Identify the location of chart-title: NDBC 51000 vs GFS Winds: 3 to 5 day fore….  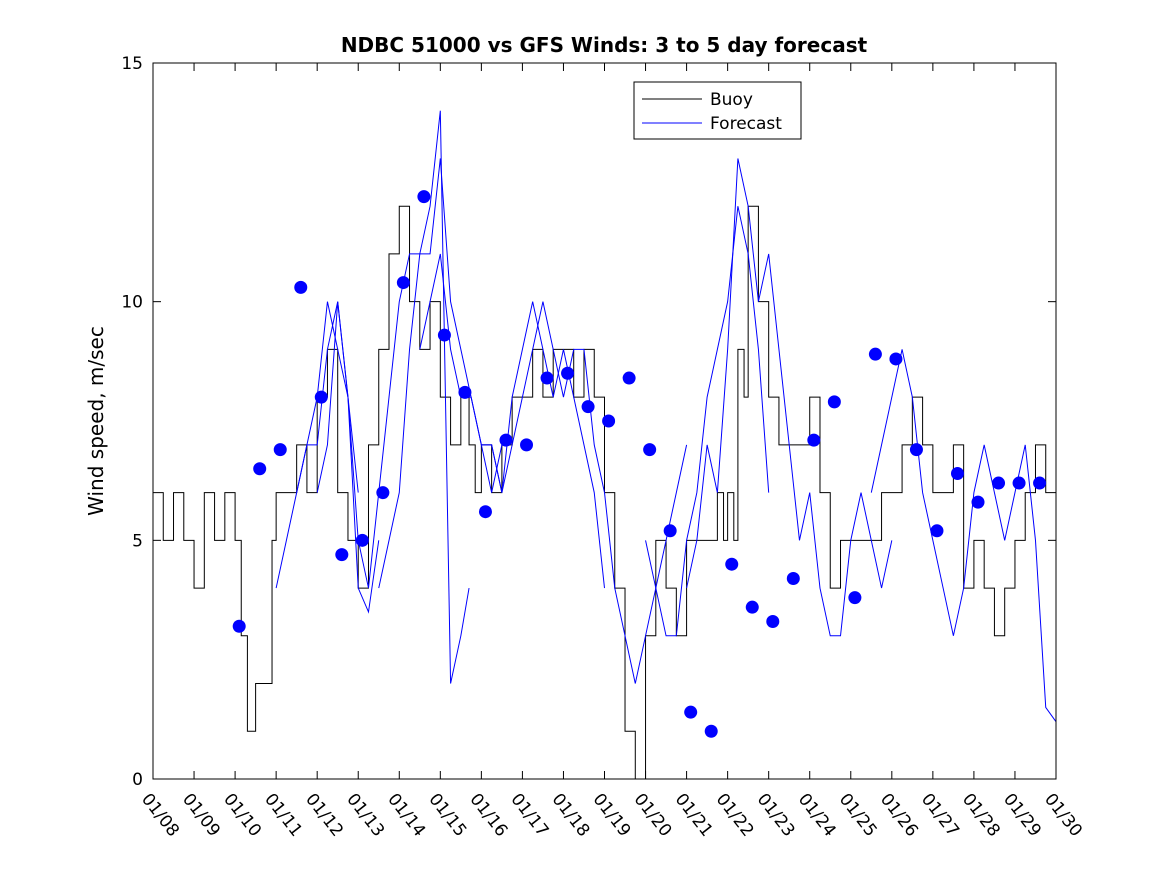
(604, 45).